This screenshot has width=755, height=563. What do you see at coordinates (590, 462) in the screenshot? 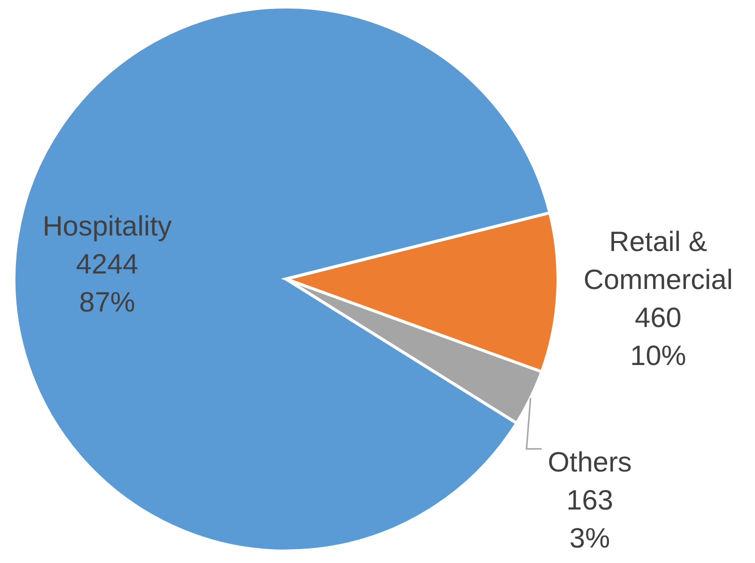
I see `slice-label: Others` at bounding box center [590, 462].